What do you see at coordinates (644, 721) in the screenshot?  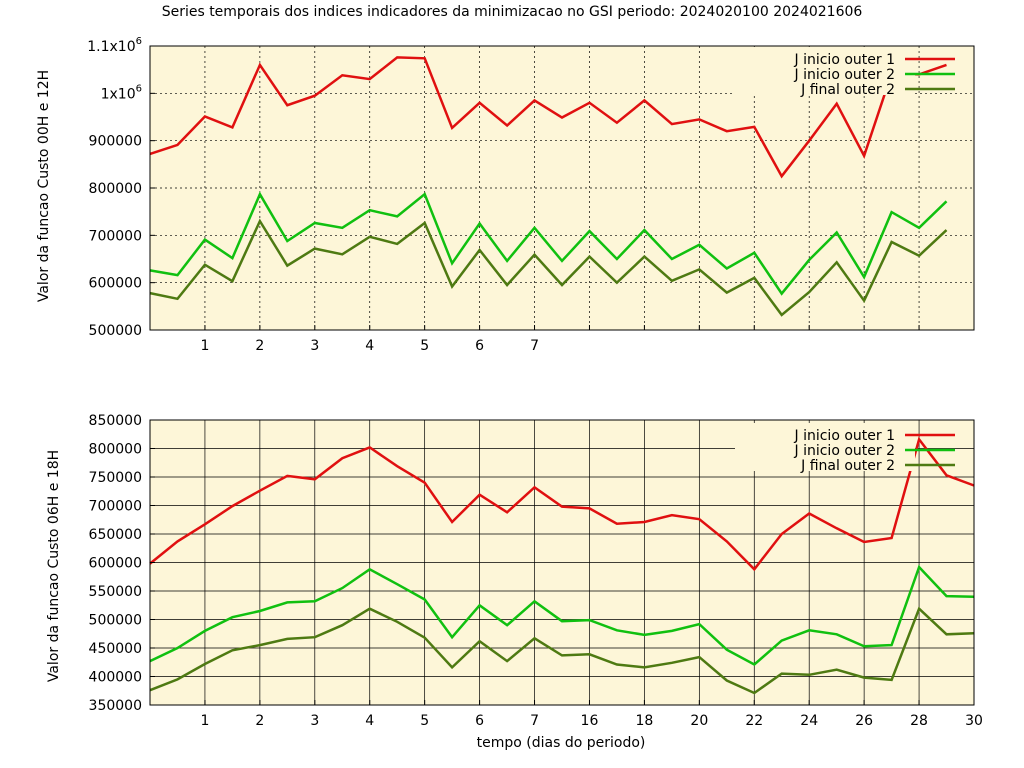 I see `bottom-xtick-label: 18` at bounding box center [644, 721].